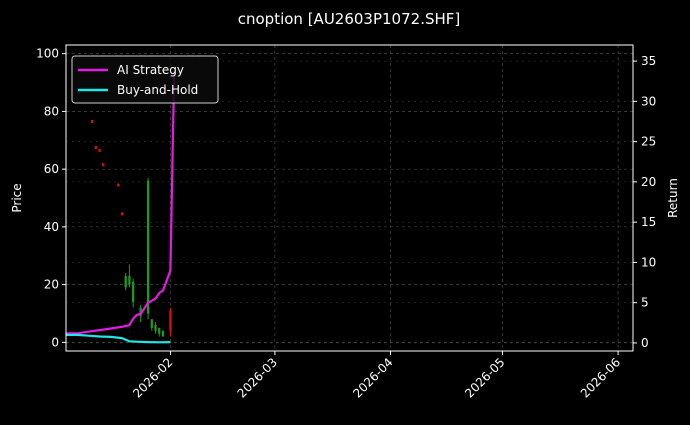 This screenshot has width=690, height=425. I want to click on series-lines, so click(121, 207).